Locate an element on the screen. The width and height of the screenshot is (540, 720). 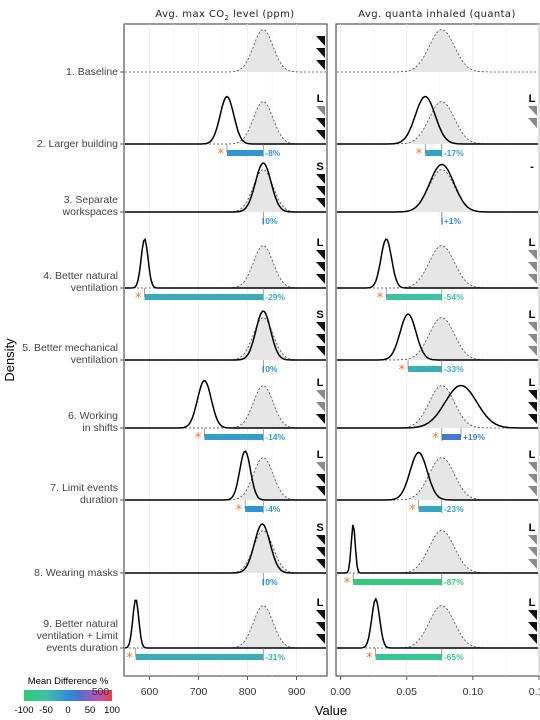
scenario-label: 5. Better mechanical is located at coordinates (70, 348).